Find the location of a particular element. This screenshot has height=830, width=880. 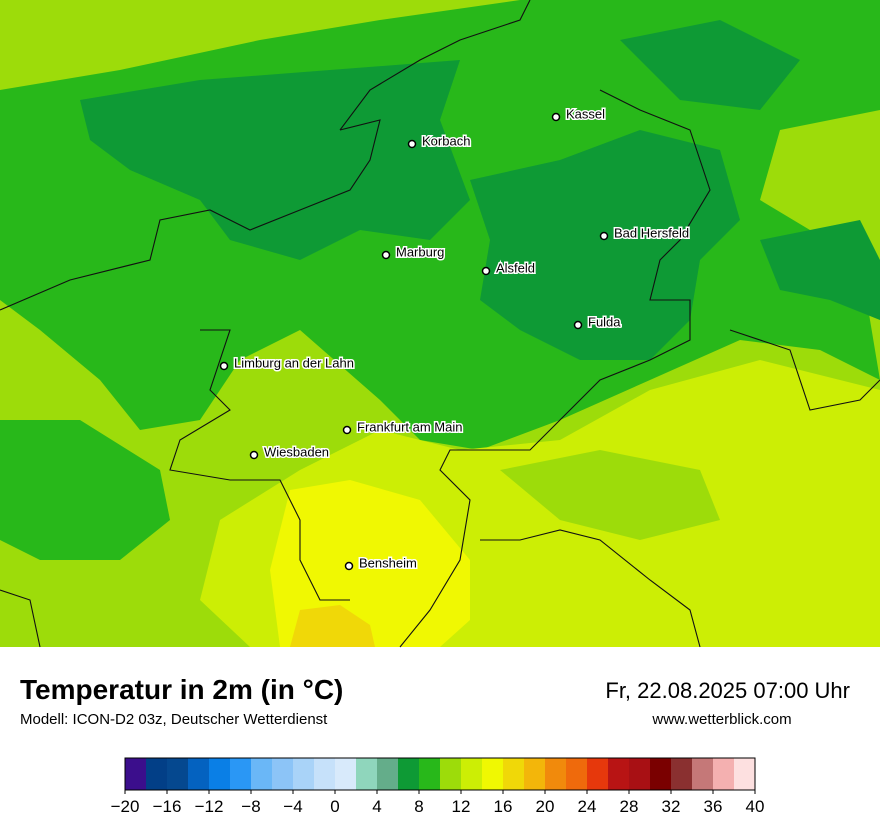

colorbar-tick-label: −12 is located at coordinates (209, 806).